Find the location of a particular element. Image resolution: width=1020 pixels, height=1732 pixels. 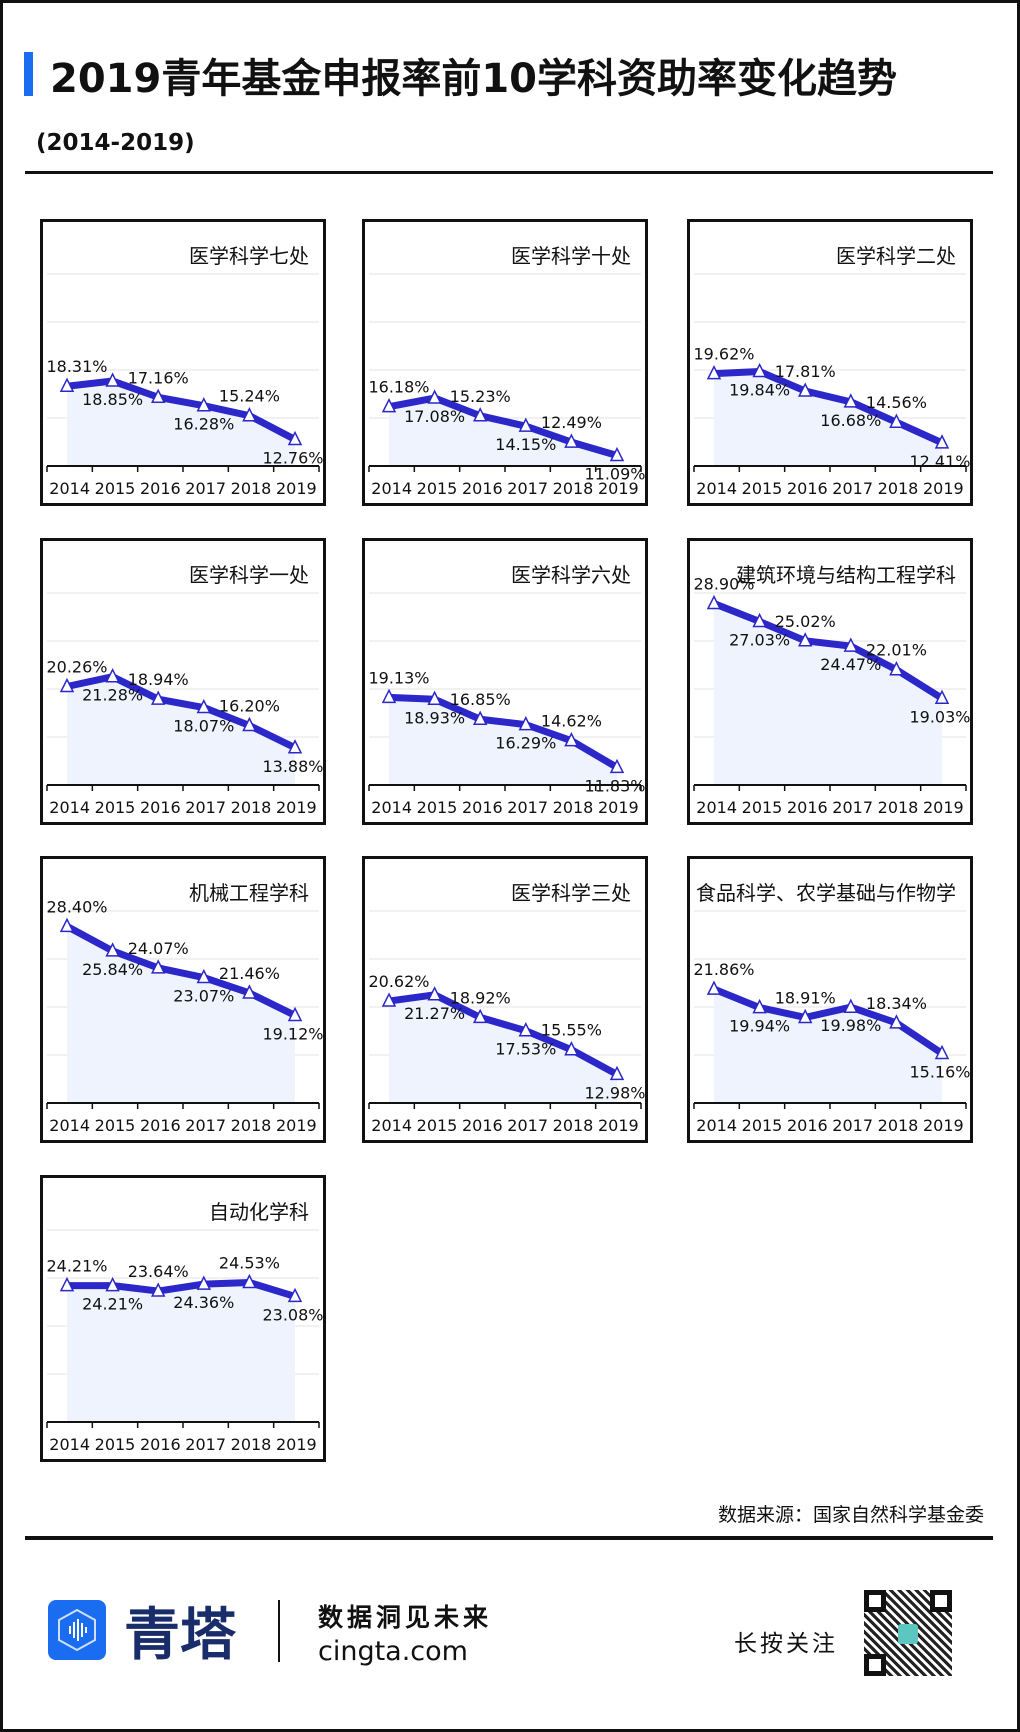

footer-divider is located at coordinates (509, 1538).